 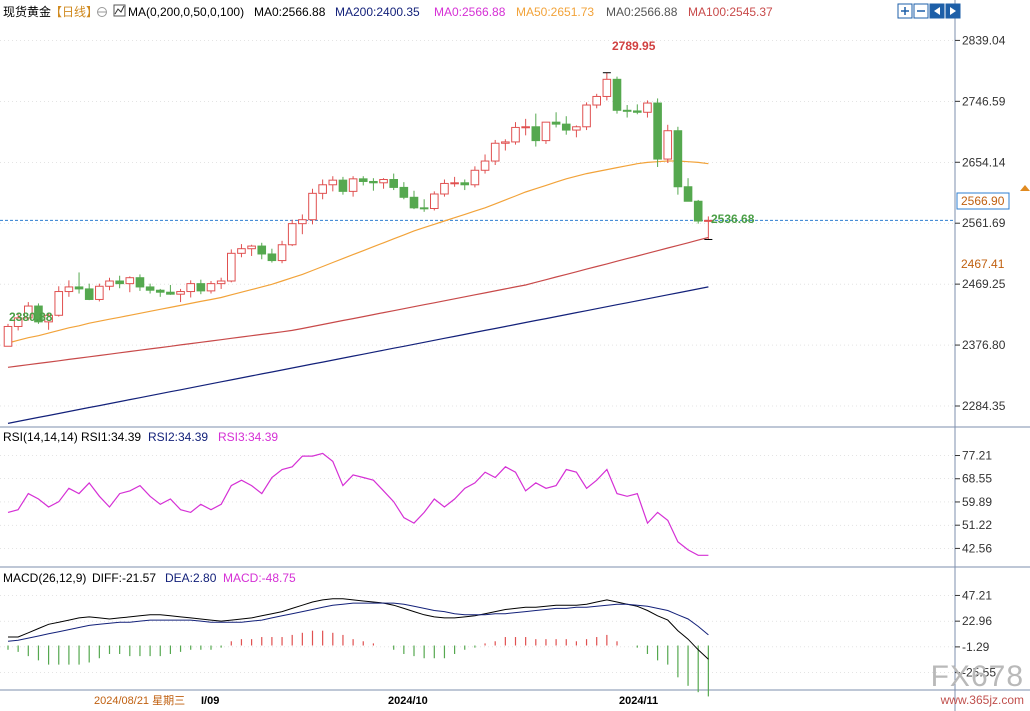 What do you see at coordinates (983, 201) in the screenshot?
I see `last-price-label: 2566.90` at bounding box center [983, 201].